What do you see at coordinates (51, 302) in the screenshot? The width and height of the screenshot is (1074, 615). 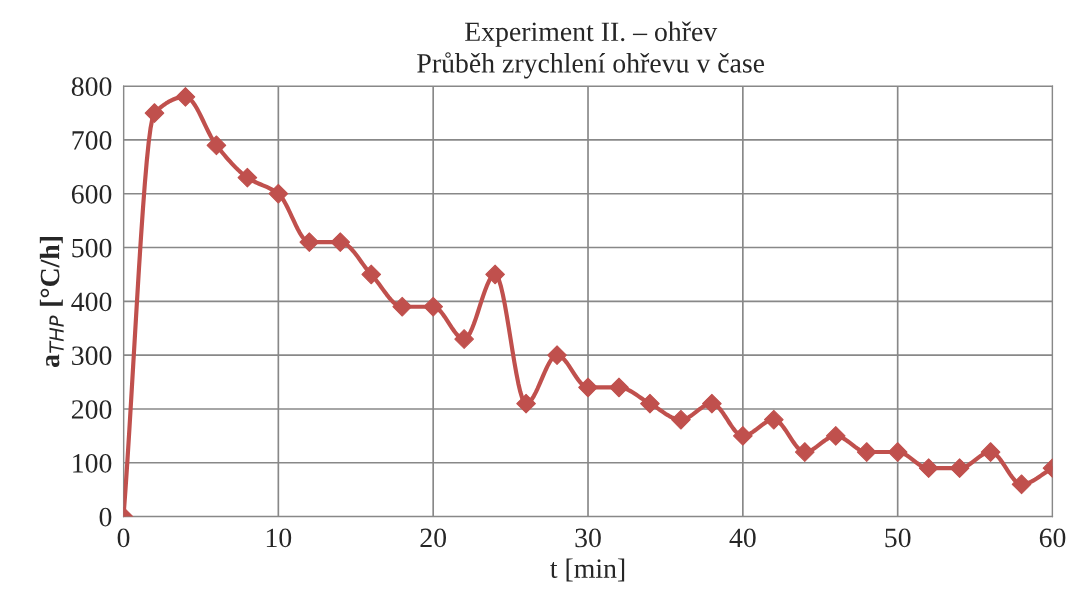 I see `y-axis-title: a$_{THP}$ [°C/h]` at bounding box center [51, 302].